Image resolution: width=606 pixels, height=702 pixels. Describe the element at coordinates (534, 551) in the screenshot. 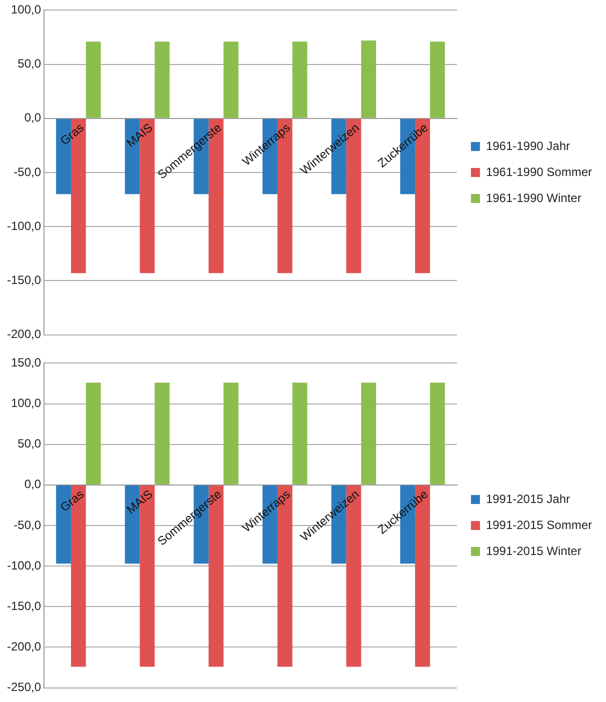

I see `legend-label: 1991-2015 Winter` at that location.